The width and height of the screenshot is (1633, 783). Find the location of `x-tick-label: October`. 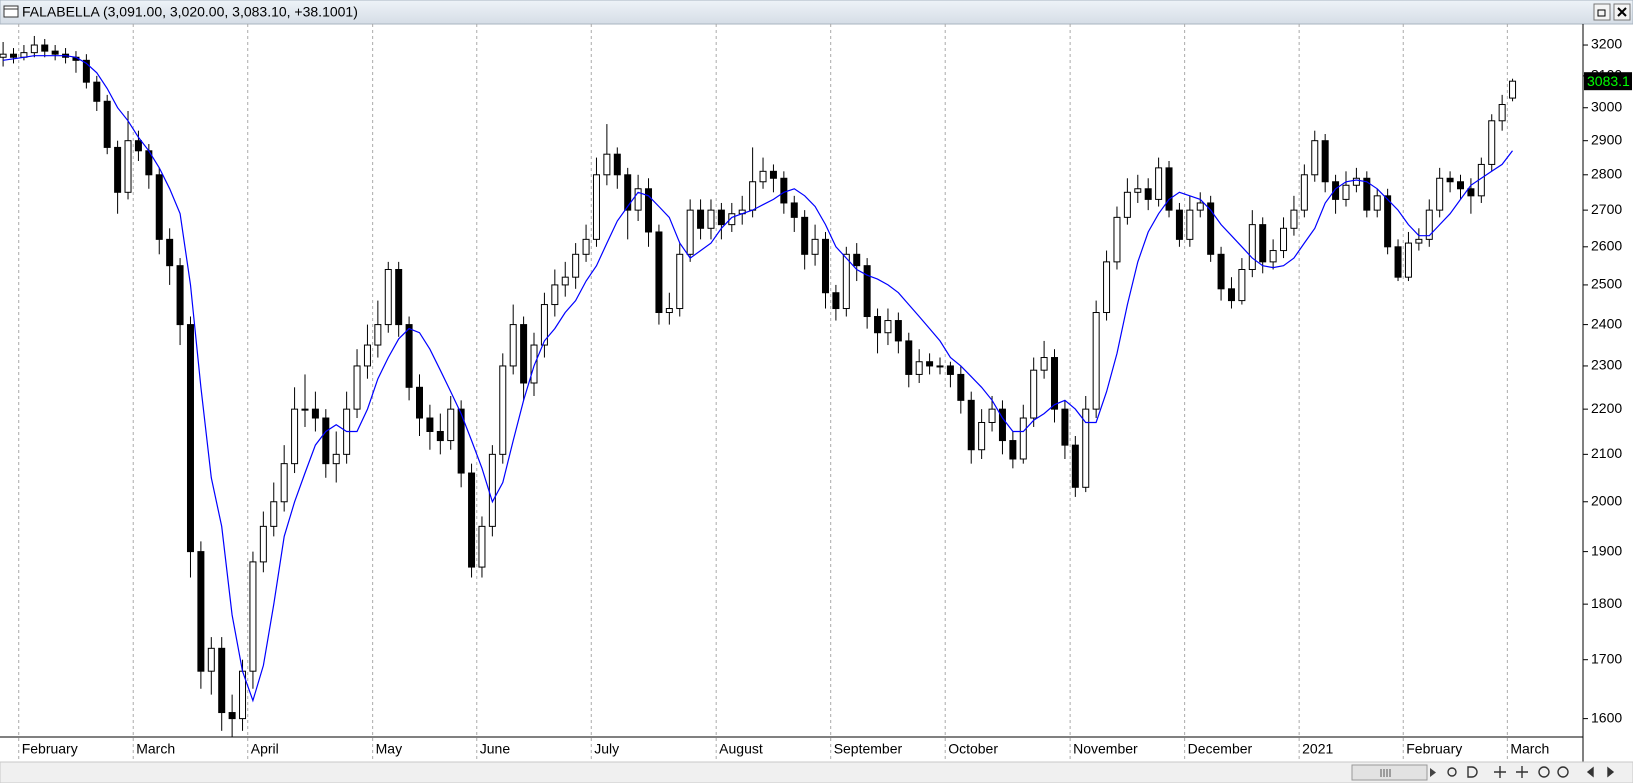

x-tick-label: October is located at coordinates (973, 749).